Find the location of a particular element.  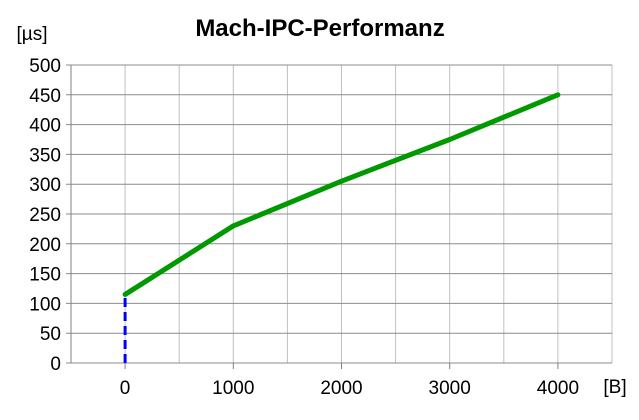

chart-title: Mach-IPC-Performanz is located at coordinates (319, 28).